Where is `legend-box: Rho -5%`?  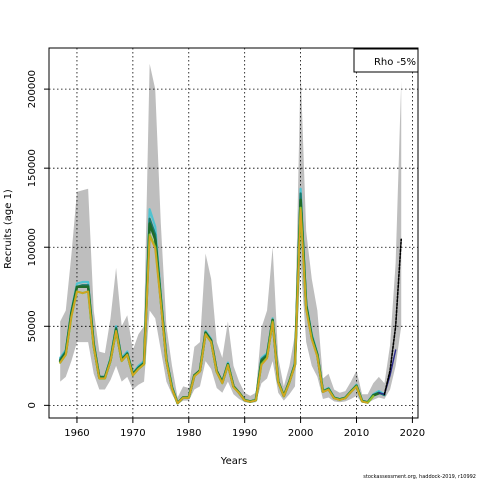 legend-box: Rho -5% is located at coordinates (386, 60).